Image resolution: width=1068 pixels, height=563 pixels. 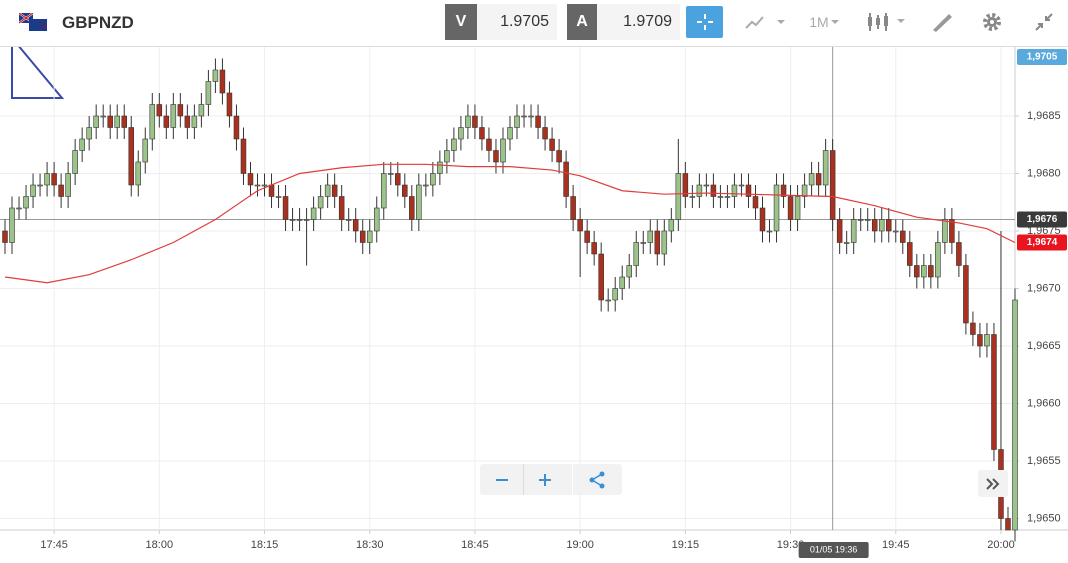 What do you see at coordinates (265, 545) in the screenshot?
I see `x-tick-label: 18:15` at bounding box center [265, 545].